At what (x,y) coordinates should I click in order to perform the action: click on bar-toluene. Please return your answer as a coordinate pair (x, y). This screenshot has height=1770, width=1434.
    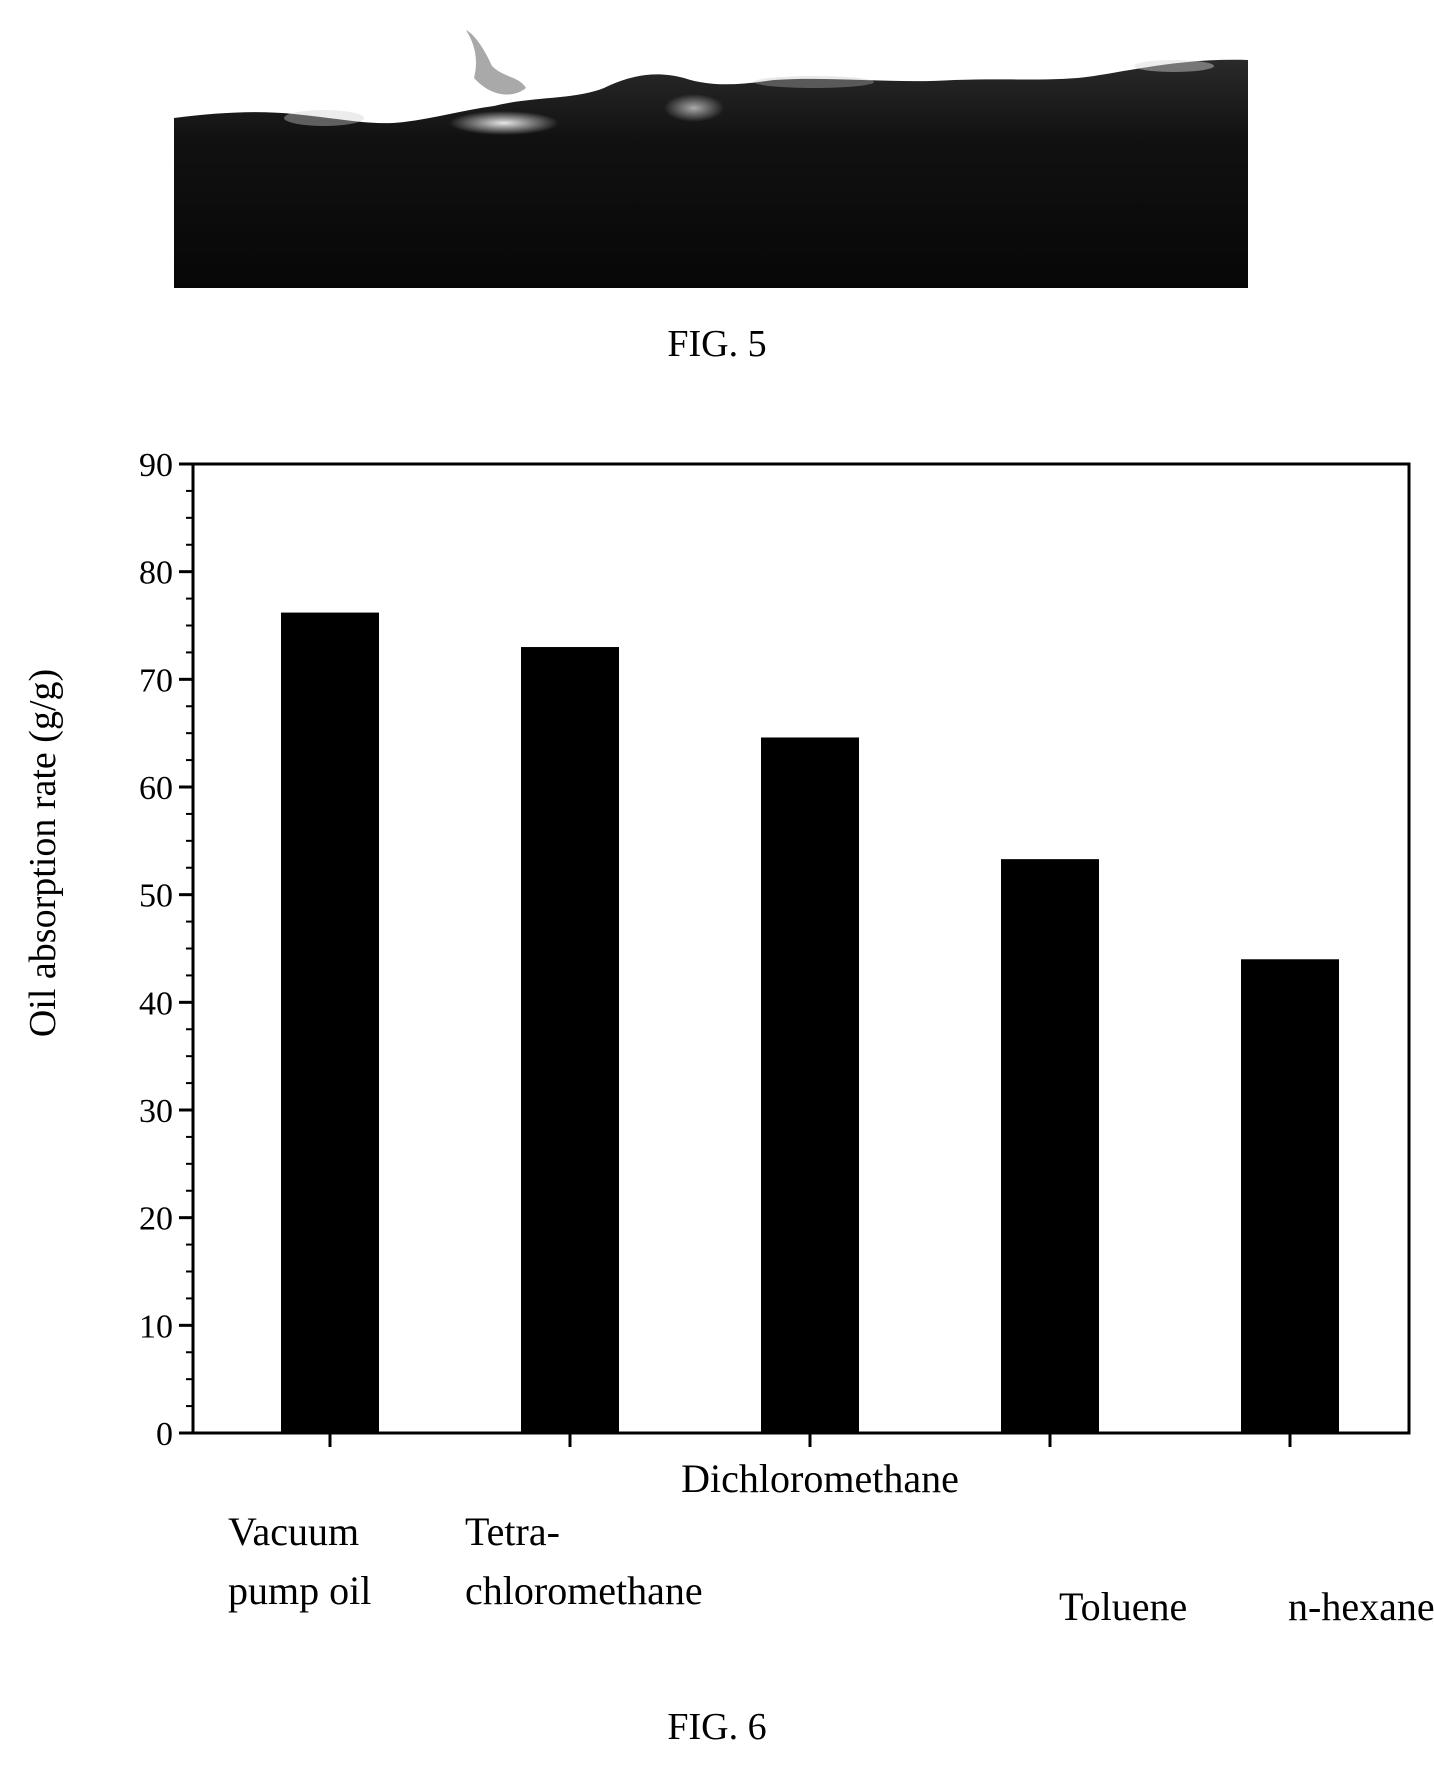
    Looking at the image, I should click on (1050, 1146).